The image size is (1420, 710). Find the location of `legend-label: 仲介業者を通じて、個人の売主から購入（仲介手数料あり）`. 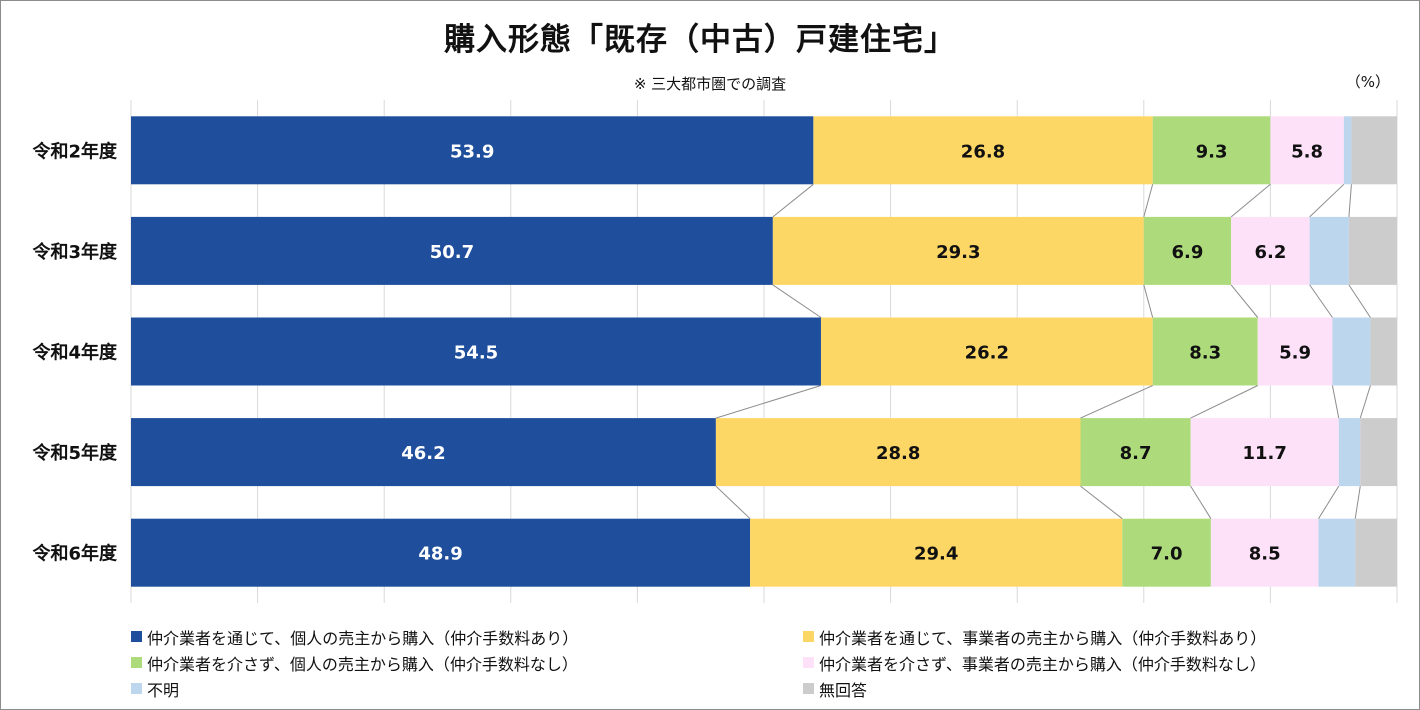

legend-label: 仲介業者を通じて、個人の売主から購入（仲介手数料あり） is located at coordinates (363, 638).